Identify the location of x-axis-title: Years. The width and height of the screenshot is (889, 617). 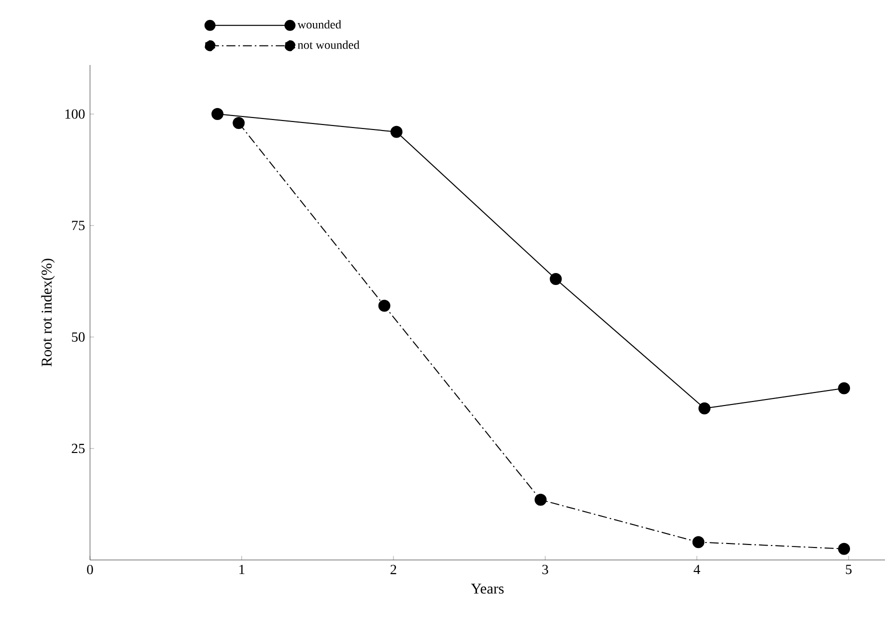
(487, 589).